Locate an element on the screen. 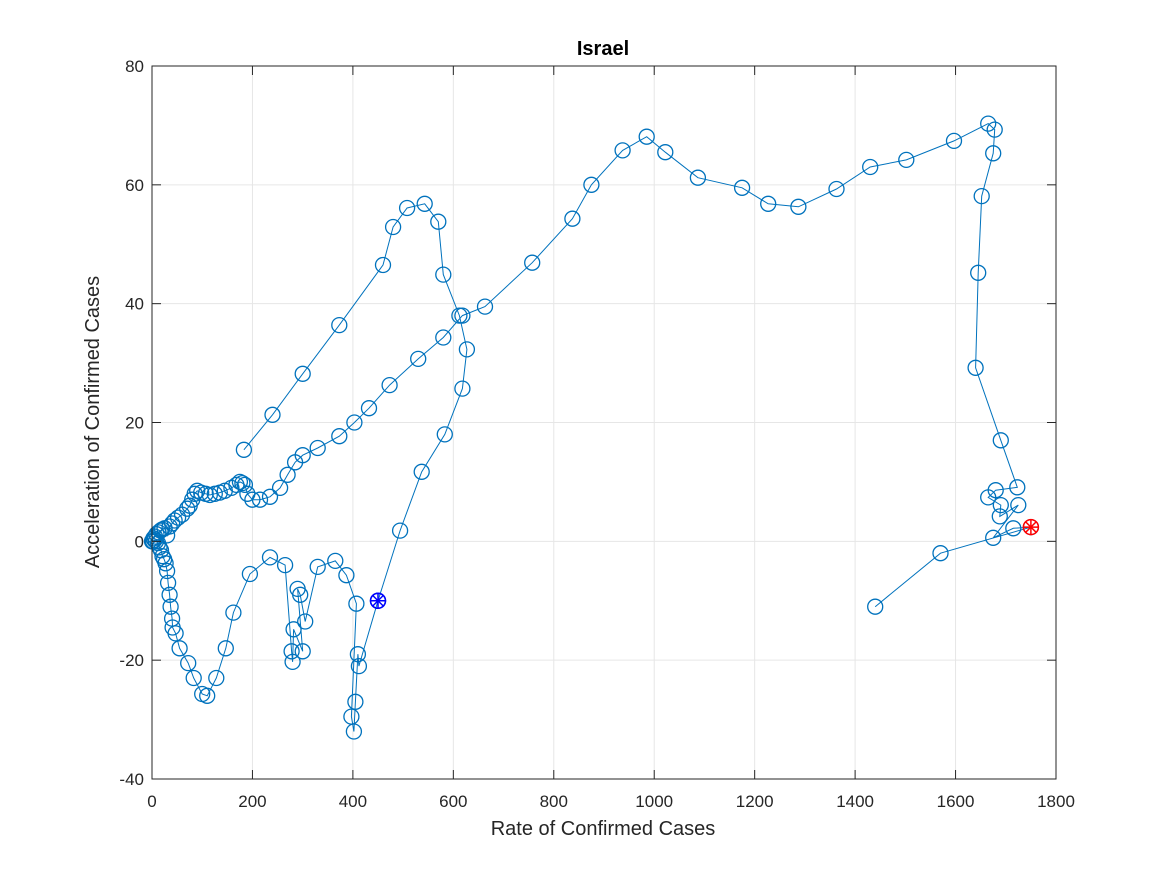 The width and height of the screenshot is (1167, 875). x-tick-label: 1600 is located at coordinates (956, 801).